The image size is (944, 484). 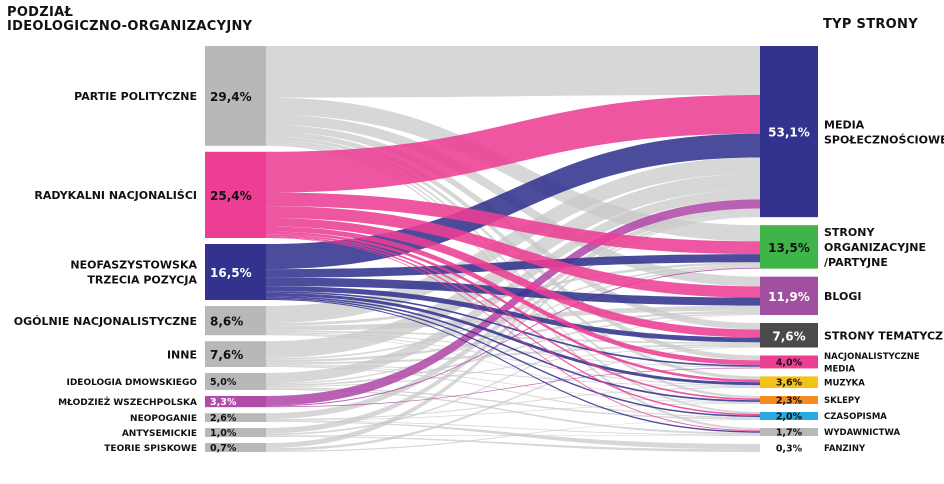 I want to click on flow-neopoganie-to-fanziny, so click(x=513, y=435).